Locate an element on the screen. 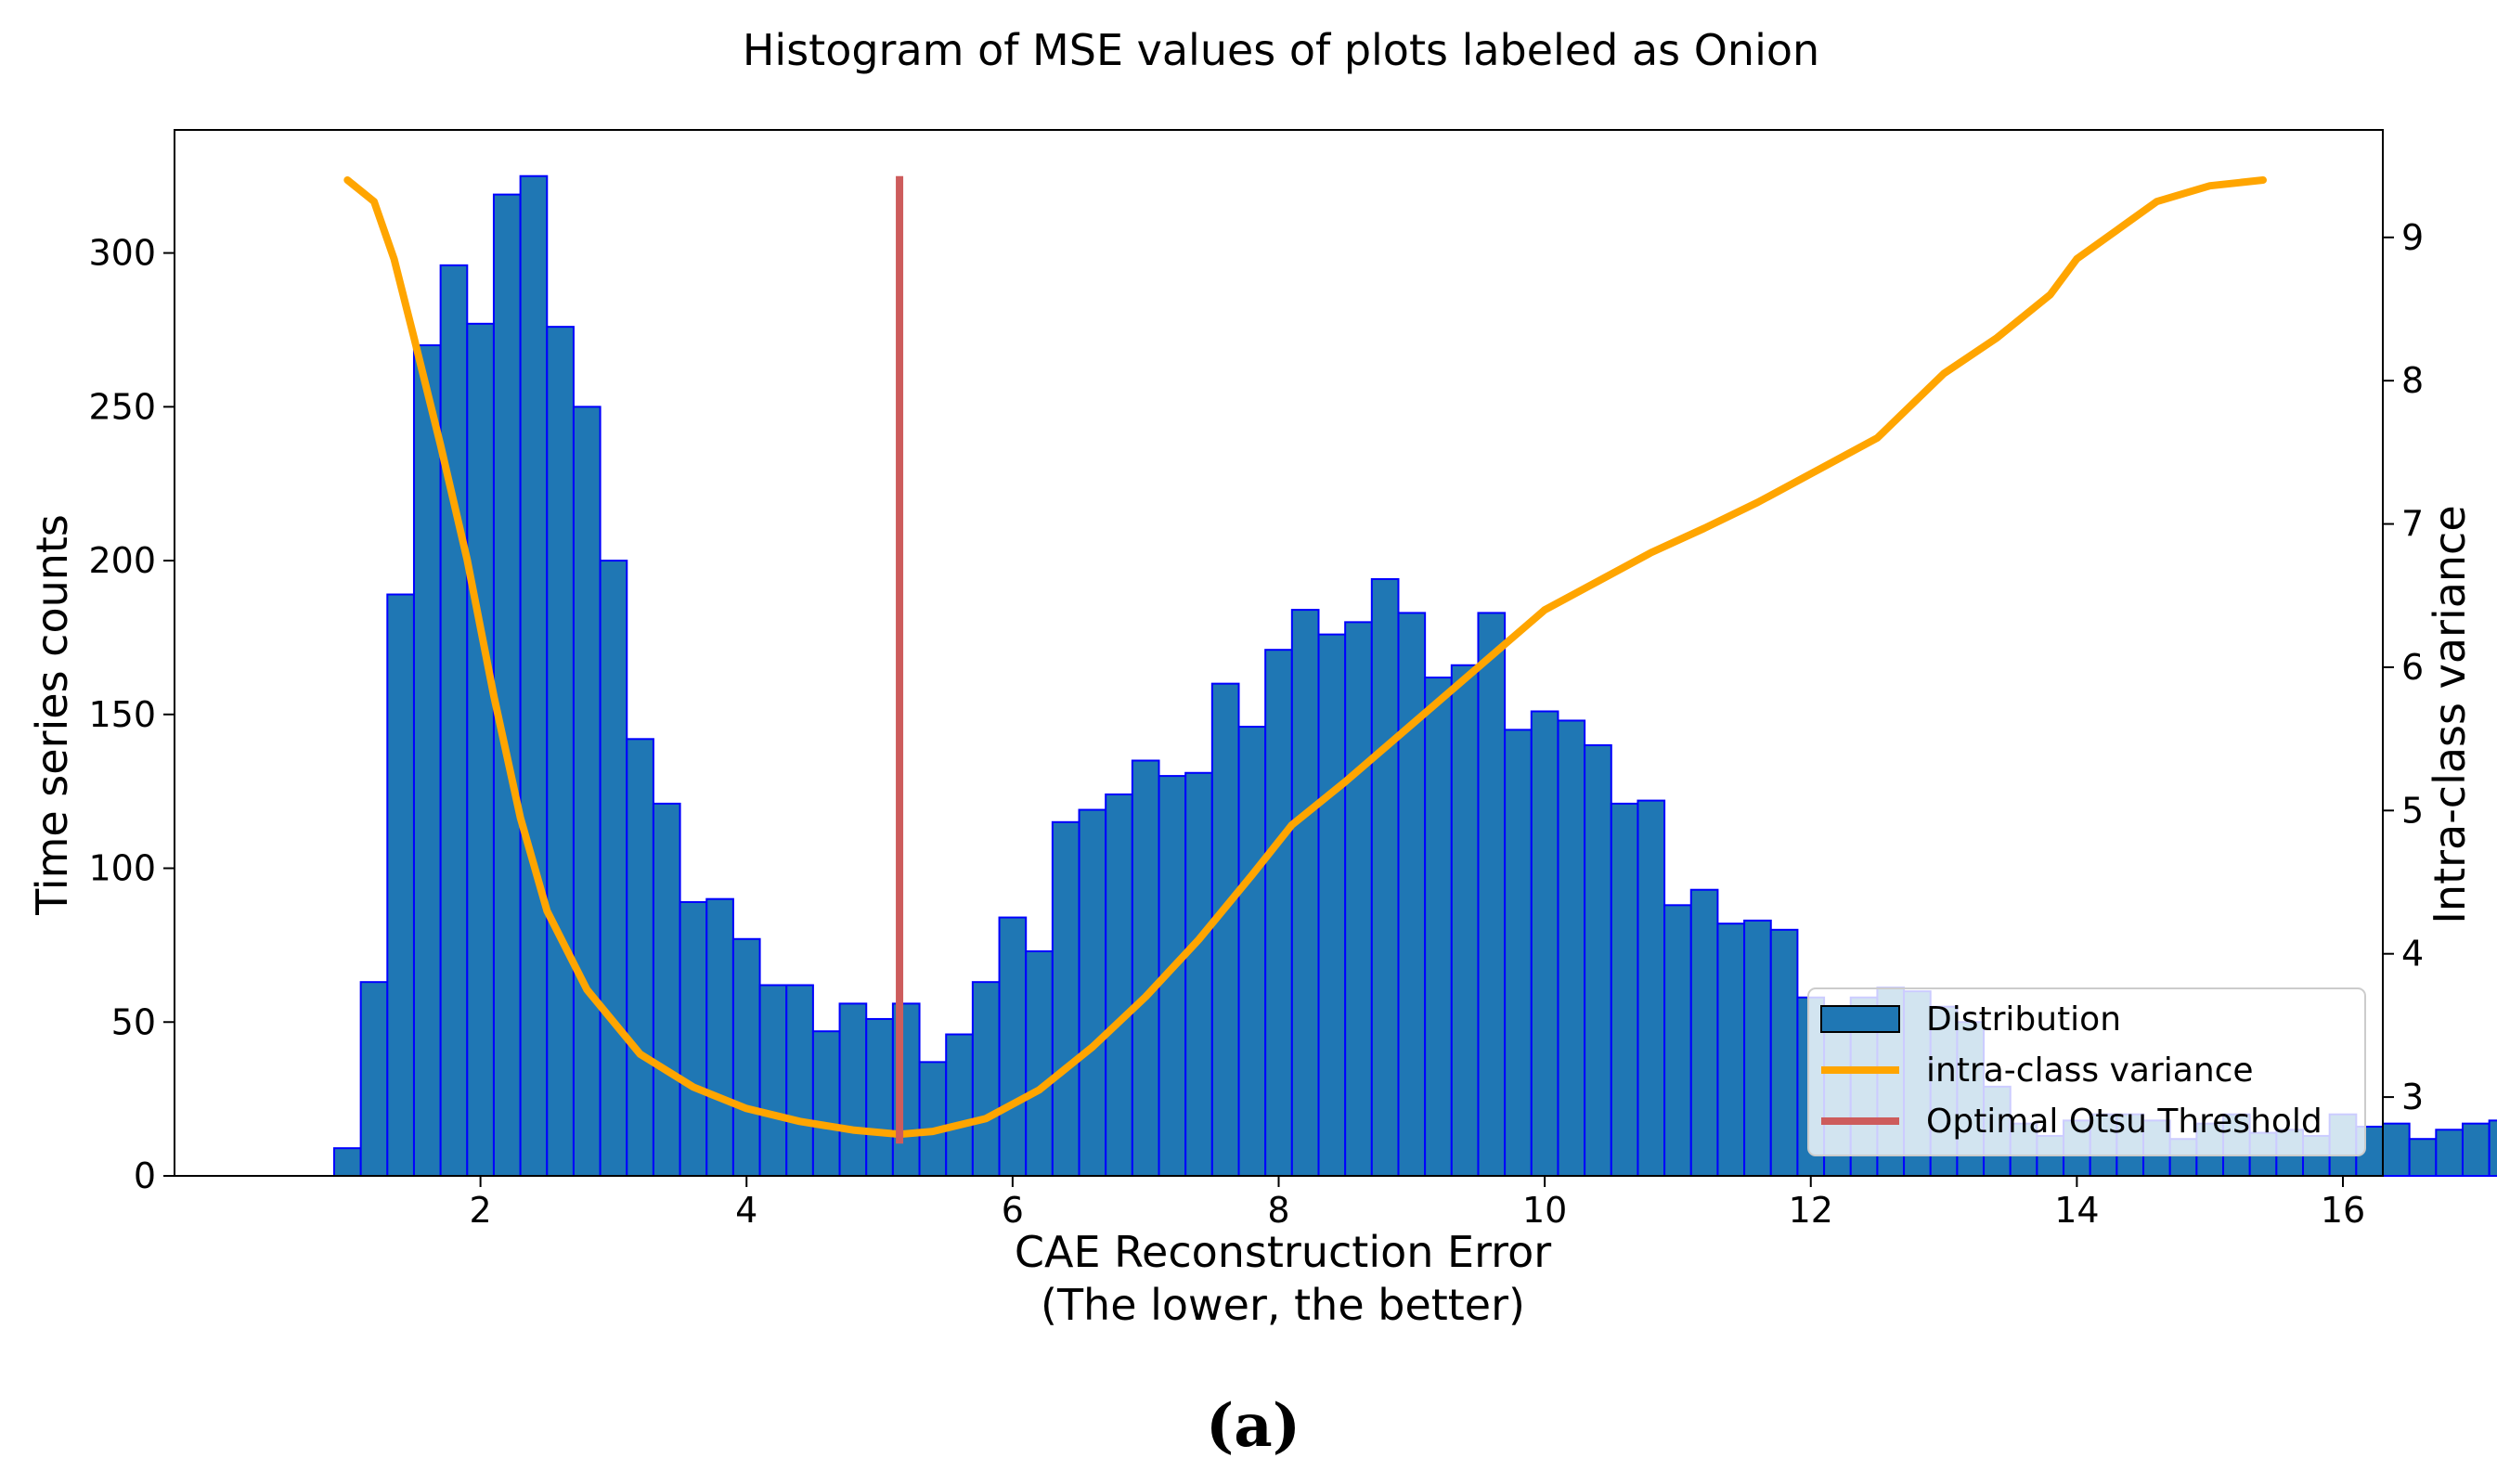  y2-tick-label: 4 is located at coordinates (2412, 954).